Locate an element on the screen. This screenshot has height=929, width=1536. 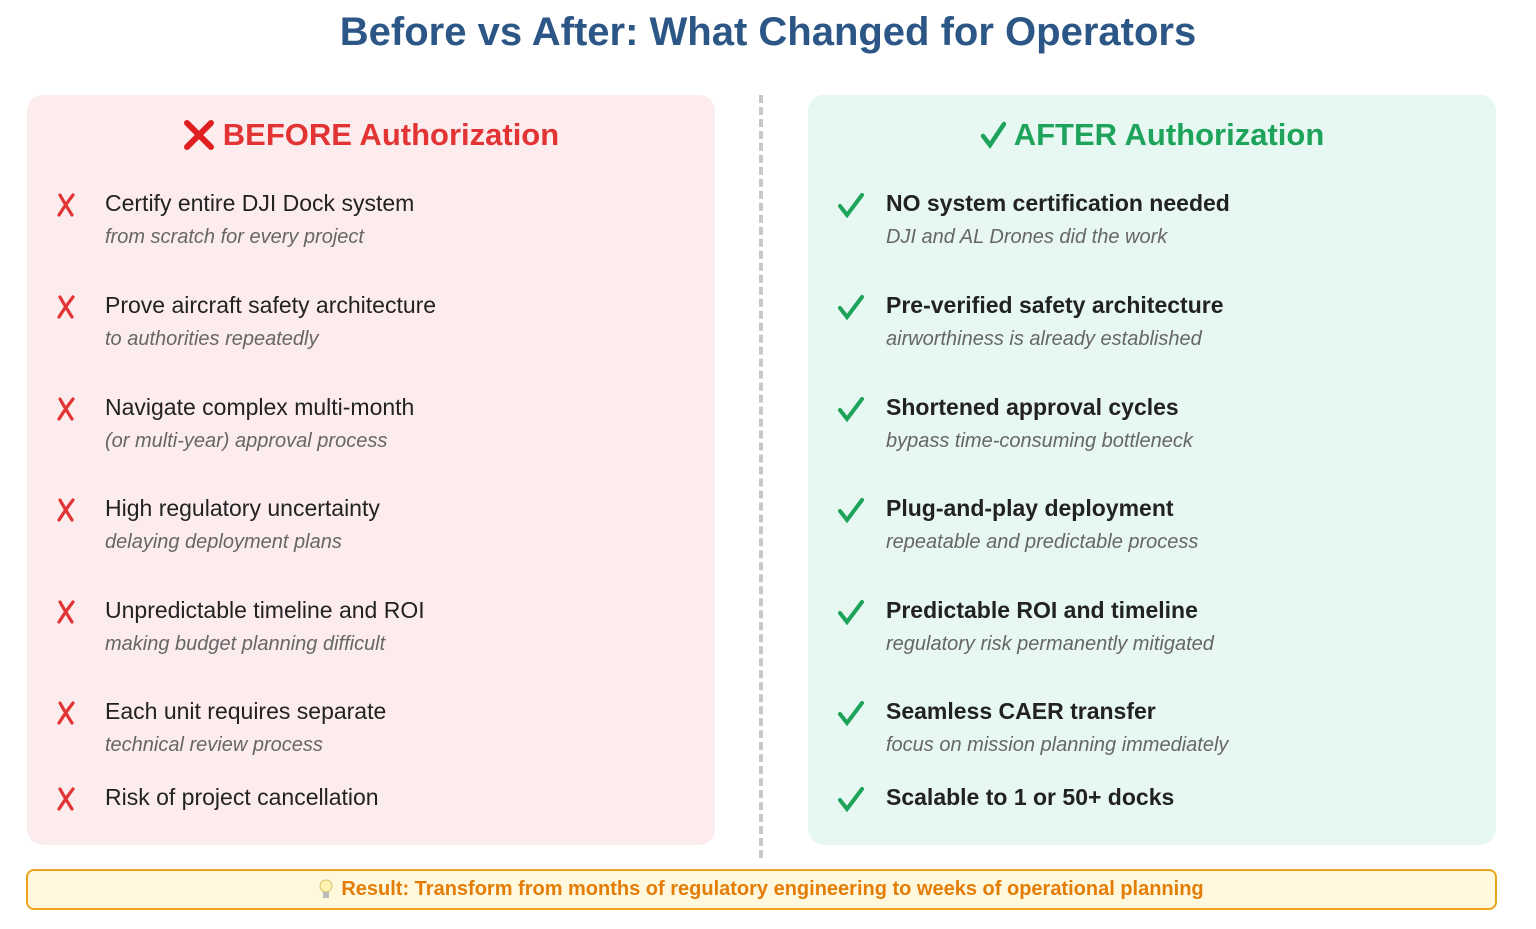
item-main: High regulatory uncertainty is located at coordinates (242, 508).